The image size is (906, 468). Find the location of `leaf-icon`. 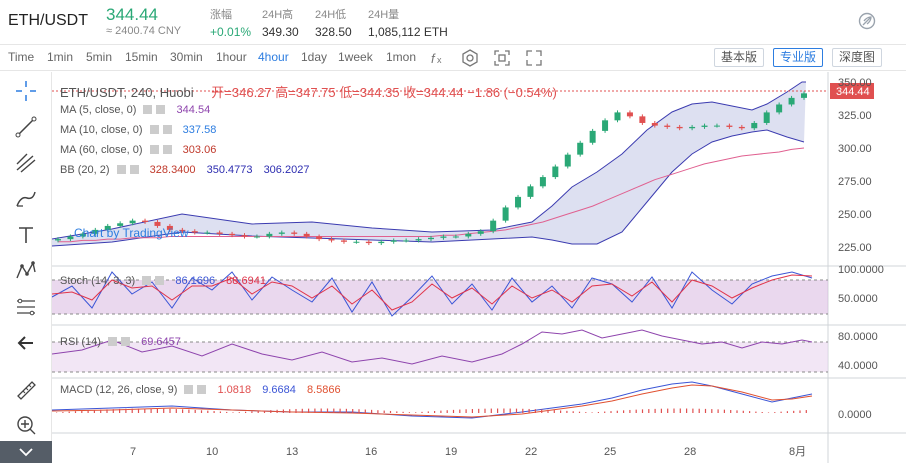

leaf-icon is located at coordinates (867, 21).